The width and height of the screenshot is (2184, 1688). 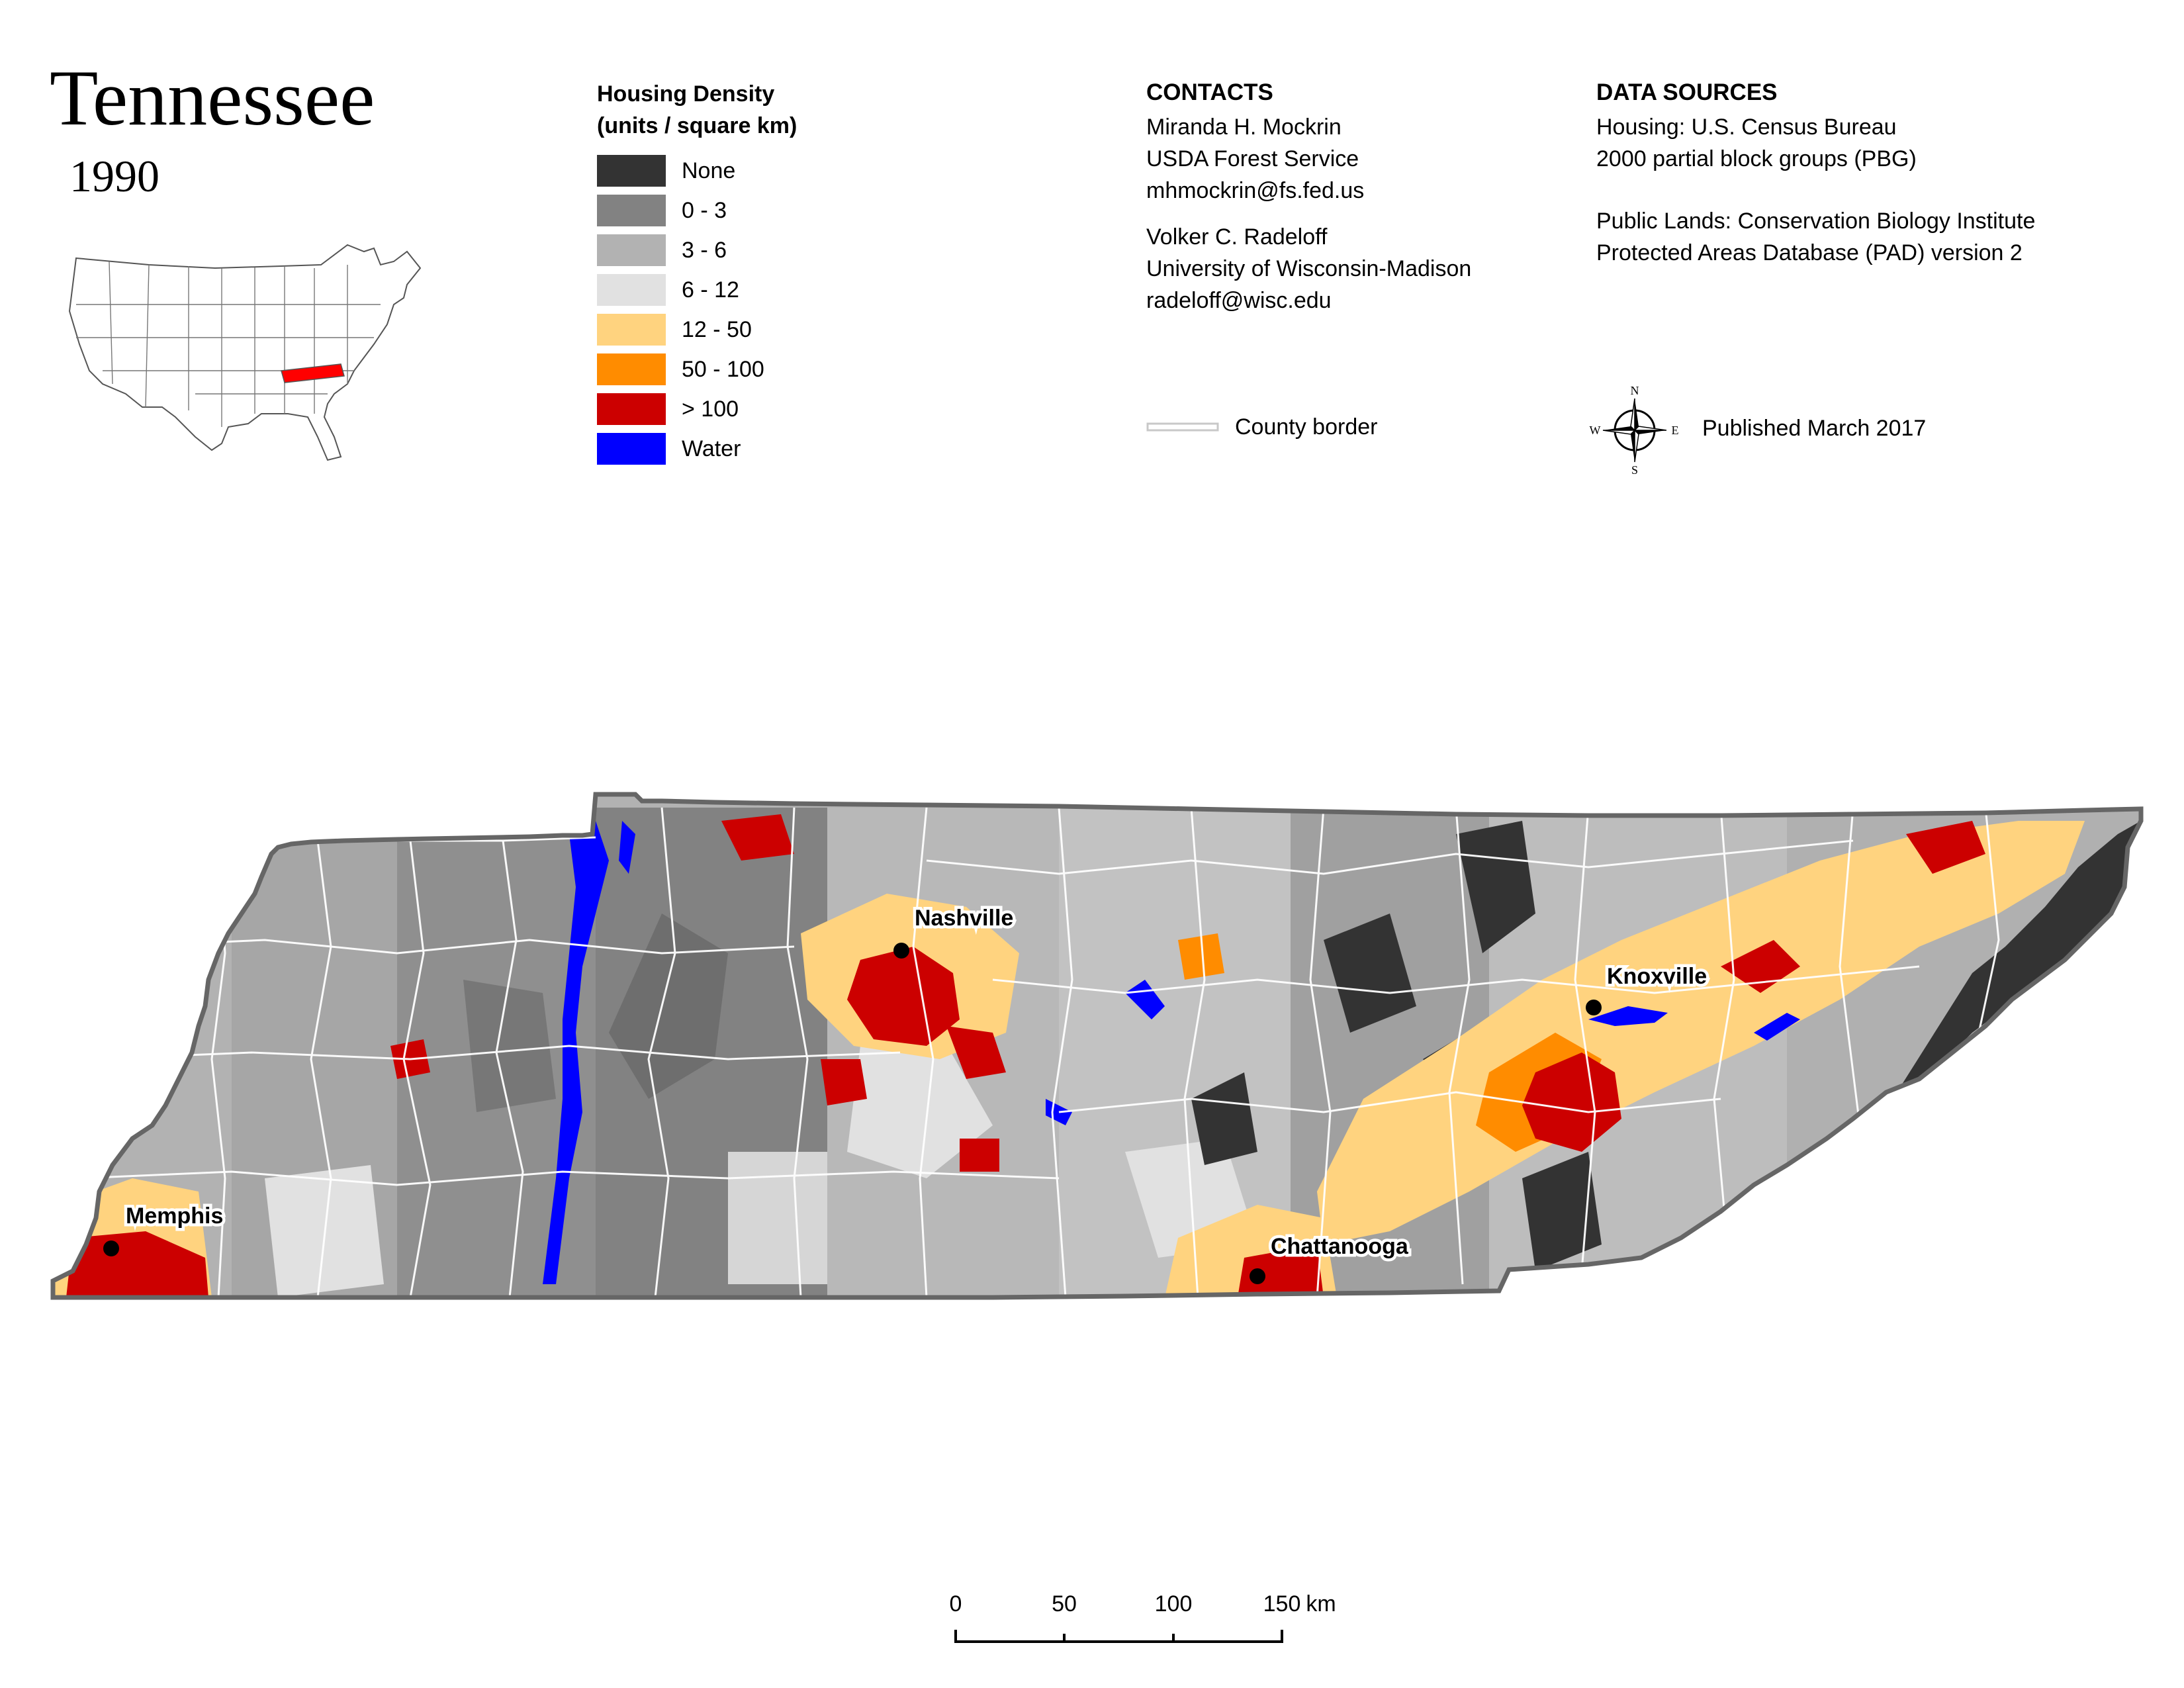 I want to click on compass-rose: N S W E, so click(x=1635, y=432).